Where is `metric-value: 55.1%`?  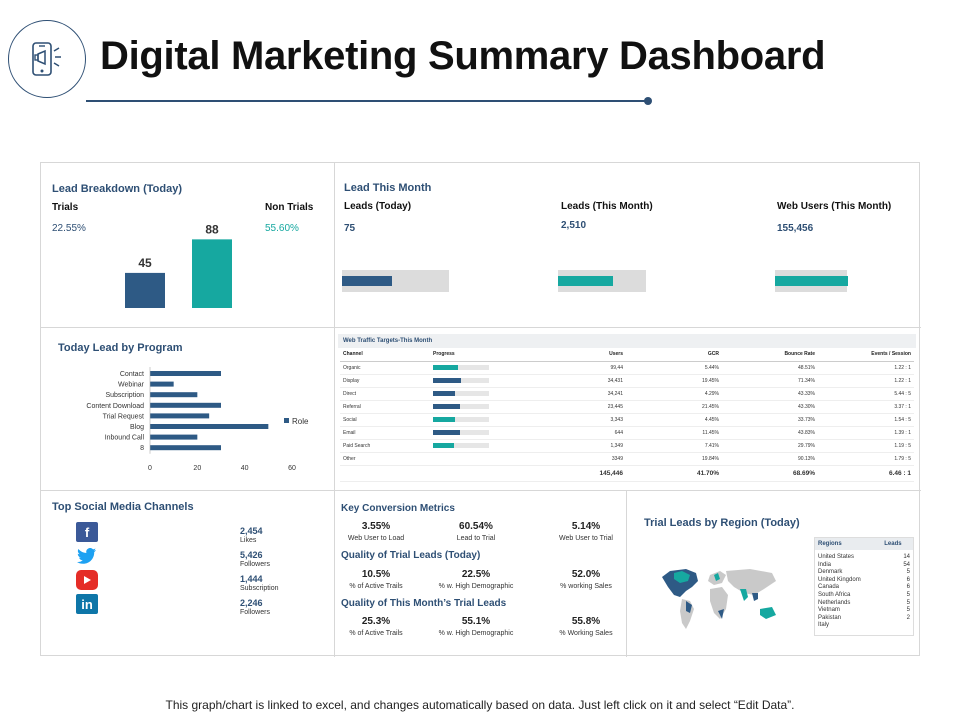 metric-value: 55.1% is located at coordinates (476, 621).